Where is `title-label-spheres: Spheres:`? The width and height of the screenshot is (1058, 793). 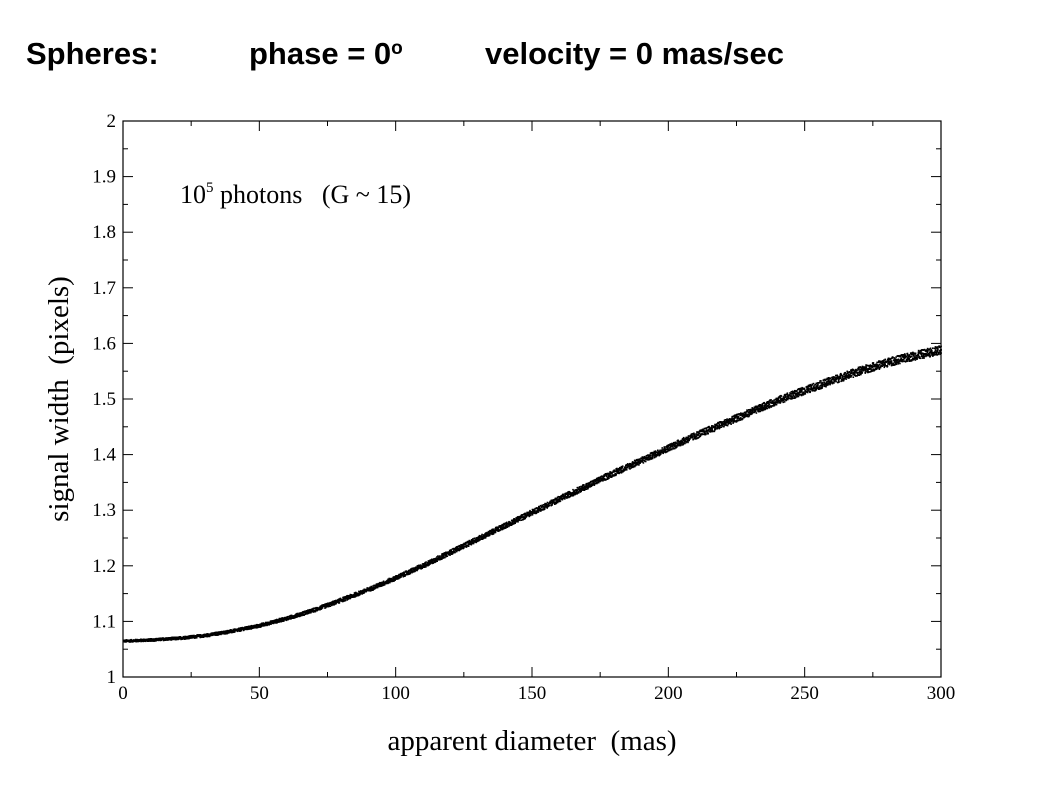 title-label-spheres: Spheres: is located at coordinates (92, 53).